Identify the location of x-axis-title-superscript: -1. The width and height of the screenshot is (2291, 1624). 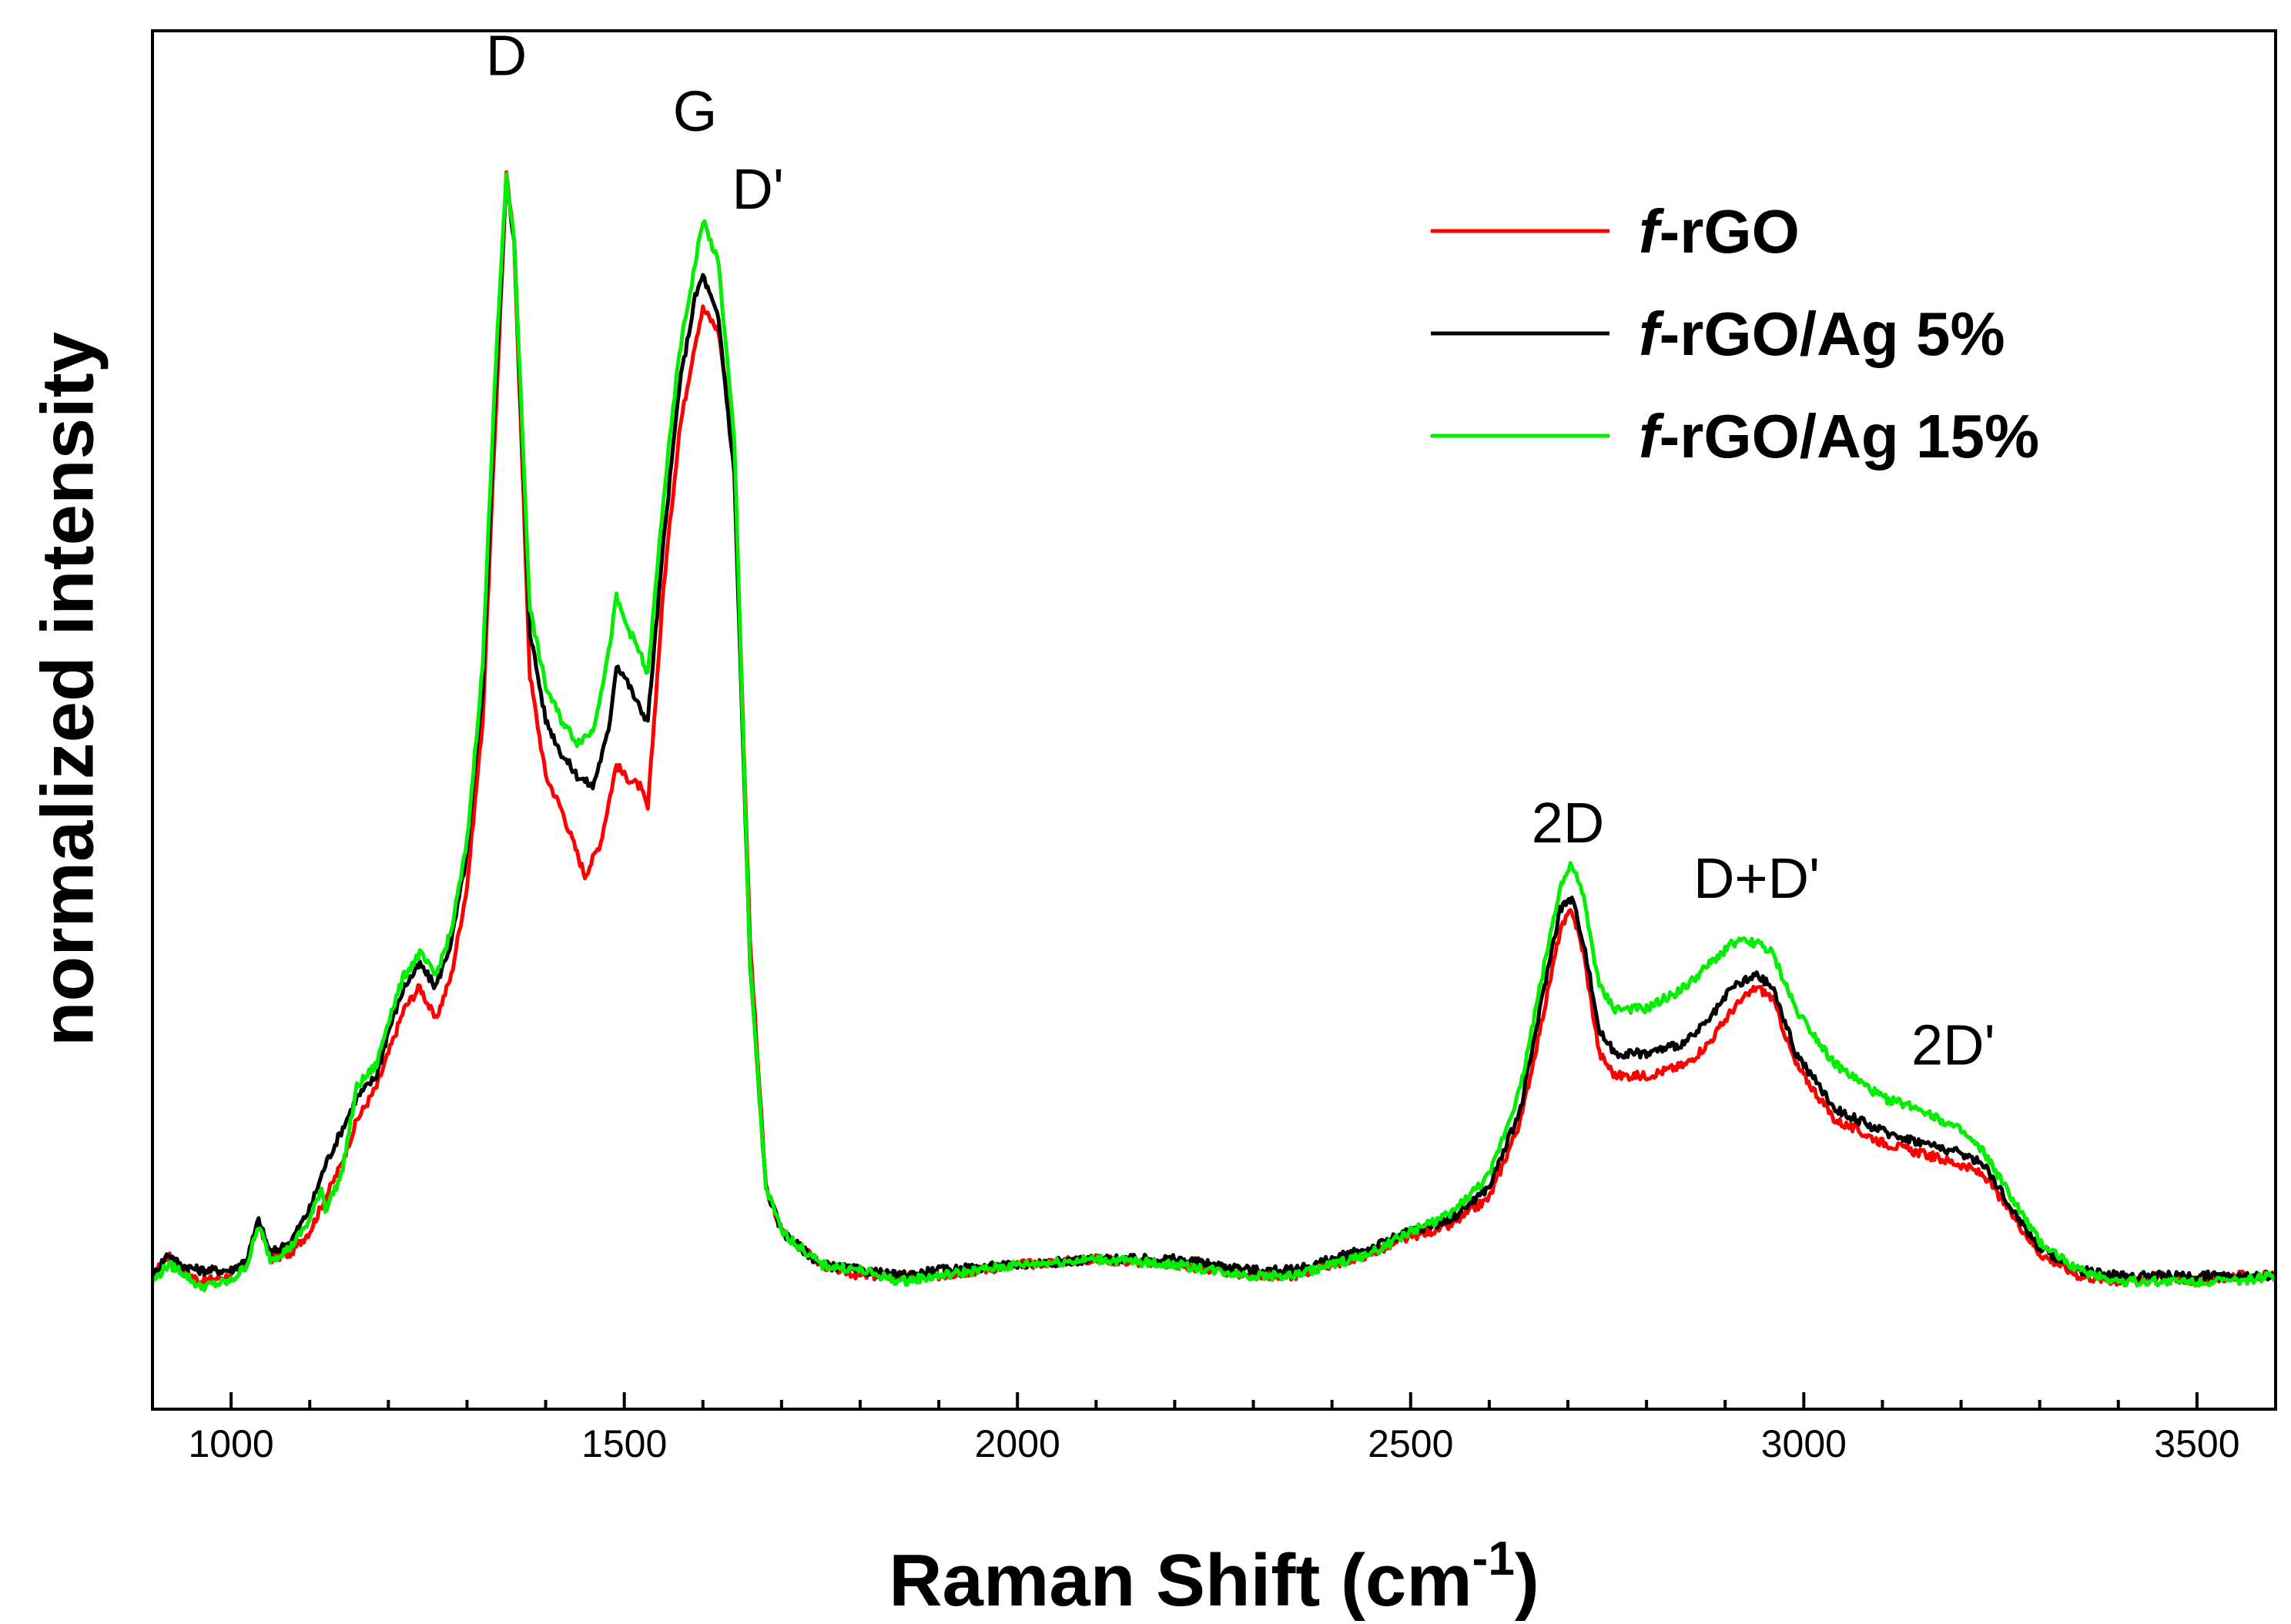
(1493, 1558).